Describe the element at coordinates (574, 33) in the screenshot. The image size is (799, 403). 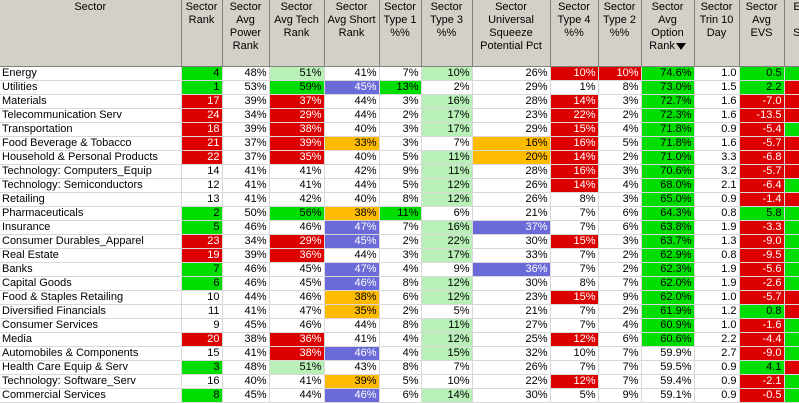
I see `column-header-type4: Sector Type 4 %%` at that location.